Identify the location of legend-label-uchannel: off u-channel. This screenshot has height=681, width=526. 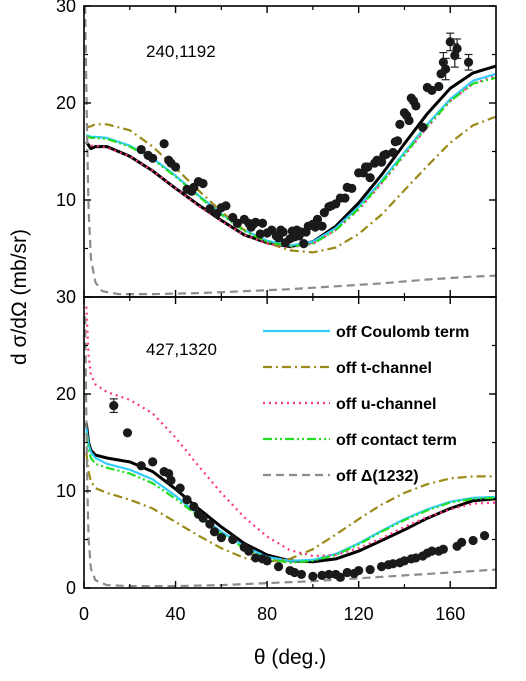
(386, 404).